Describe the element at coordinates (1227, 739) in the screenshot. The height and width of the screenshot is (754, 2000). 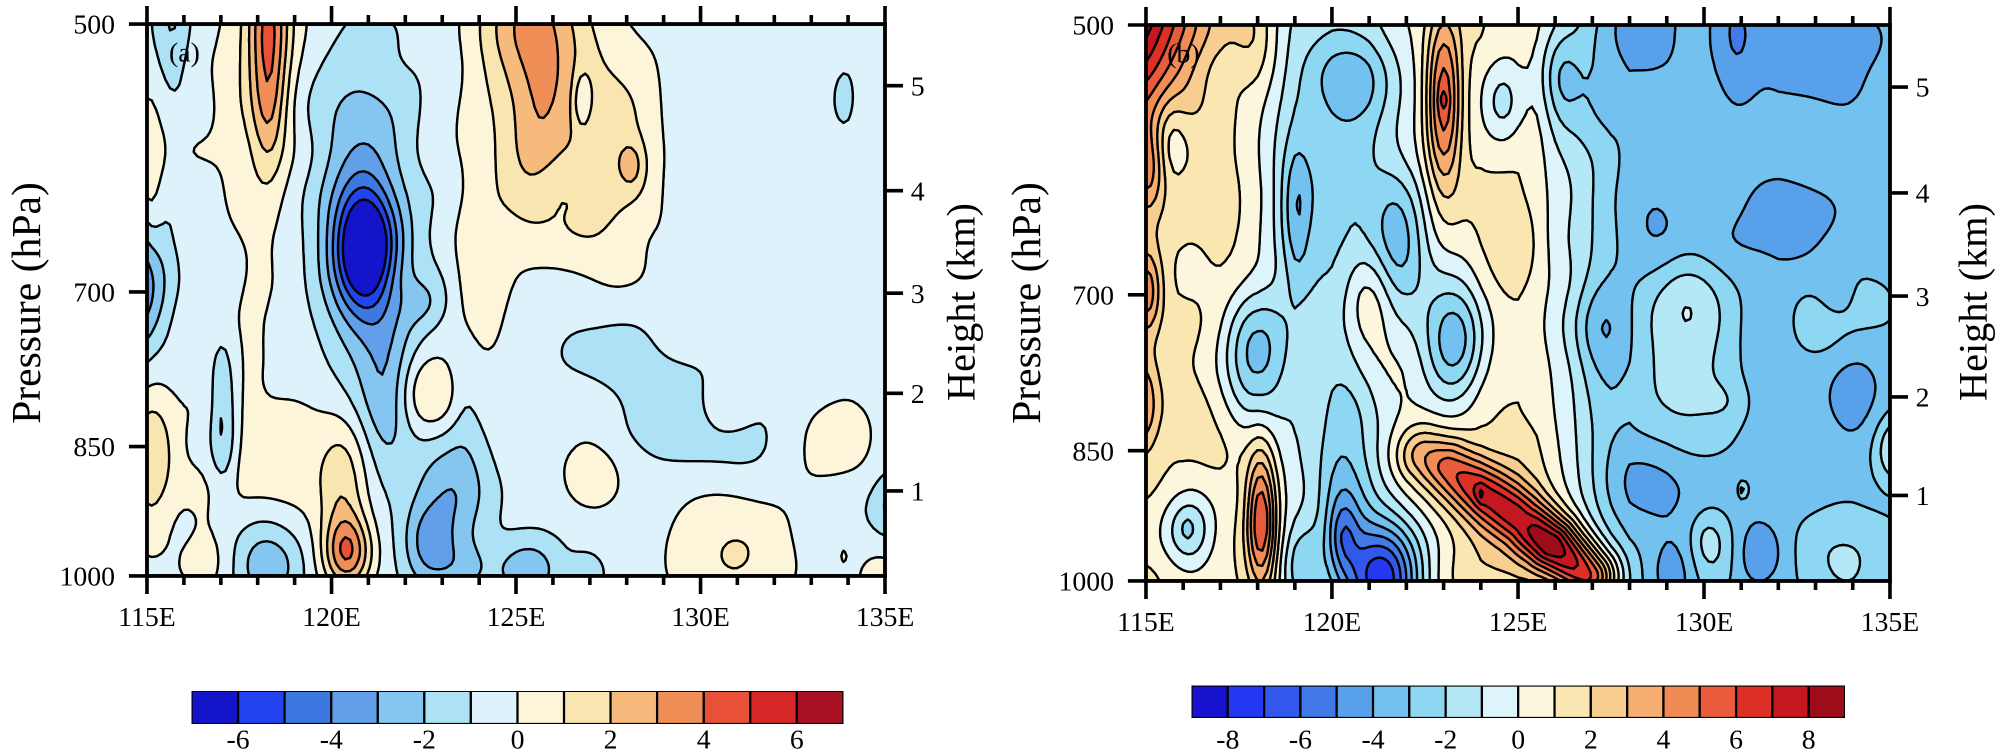
I see `svg-text: -8` at that location.